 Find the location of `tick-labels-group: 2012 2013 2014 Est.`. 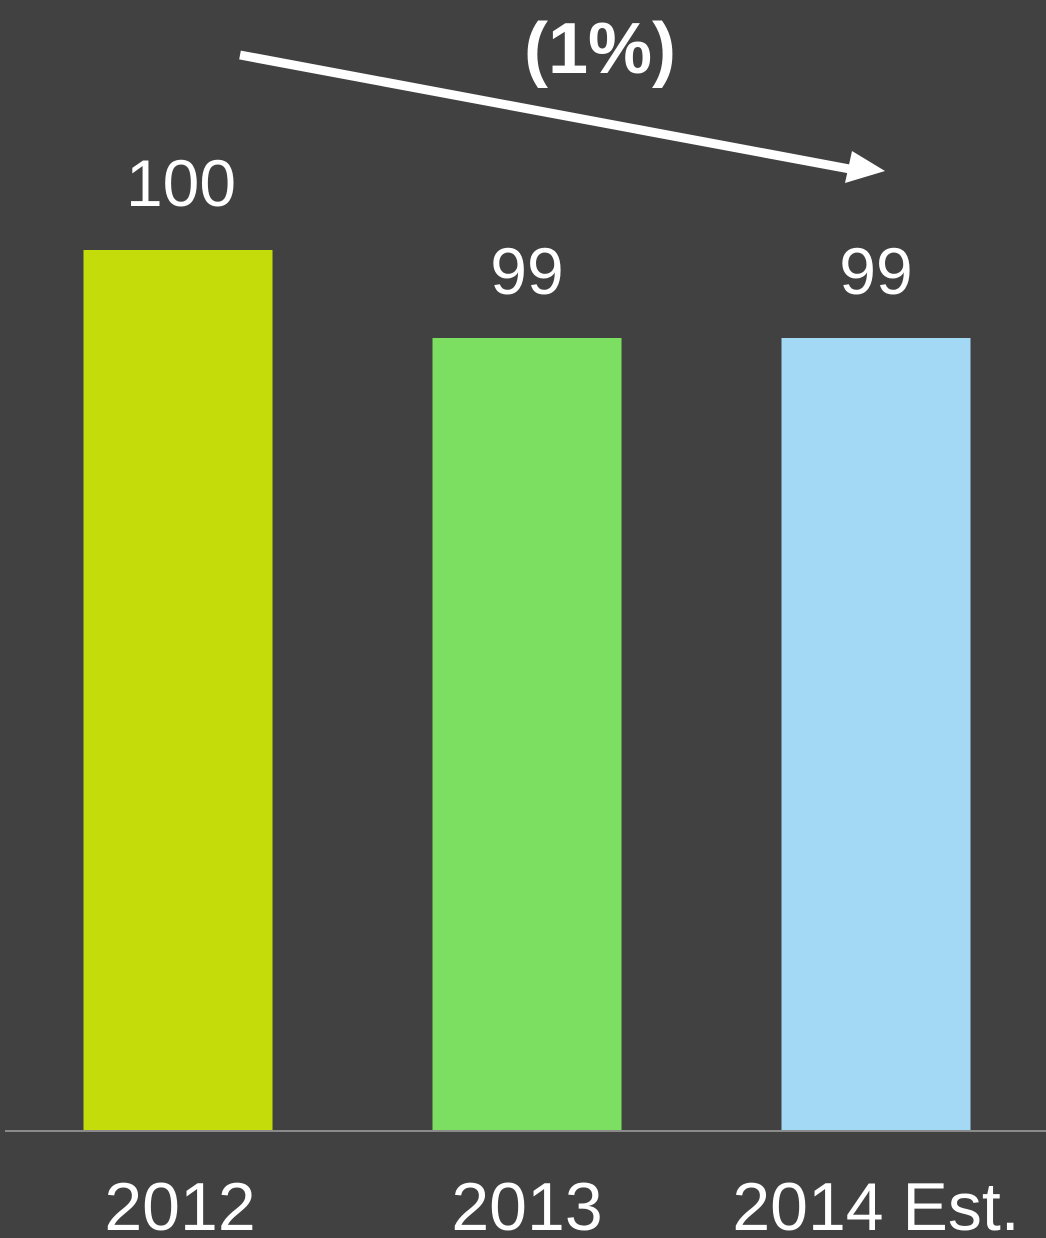

tick-labels-group: 2012 2013 2014 Est. is located at coordinates (561, 1203).